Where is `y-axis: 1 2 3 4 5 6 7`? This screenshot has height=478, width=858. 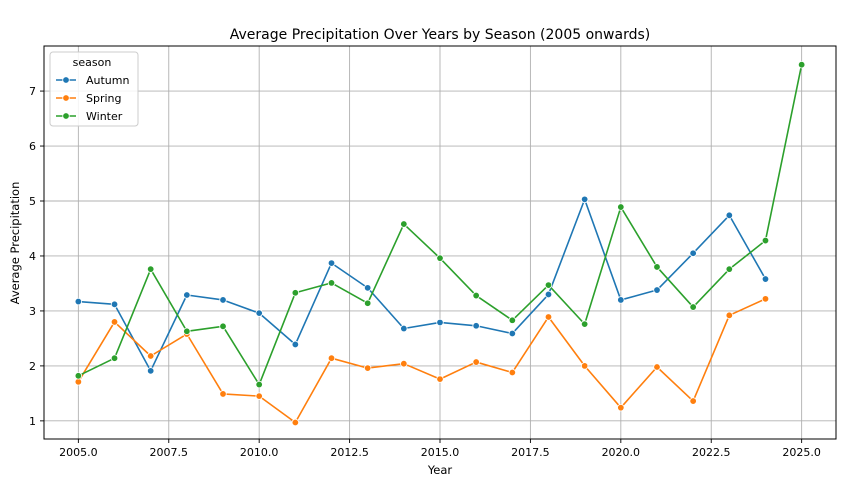
y-axis: 1 2 3 4 5 6 7 is located at coordinates (36, 256).